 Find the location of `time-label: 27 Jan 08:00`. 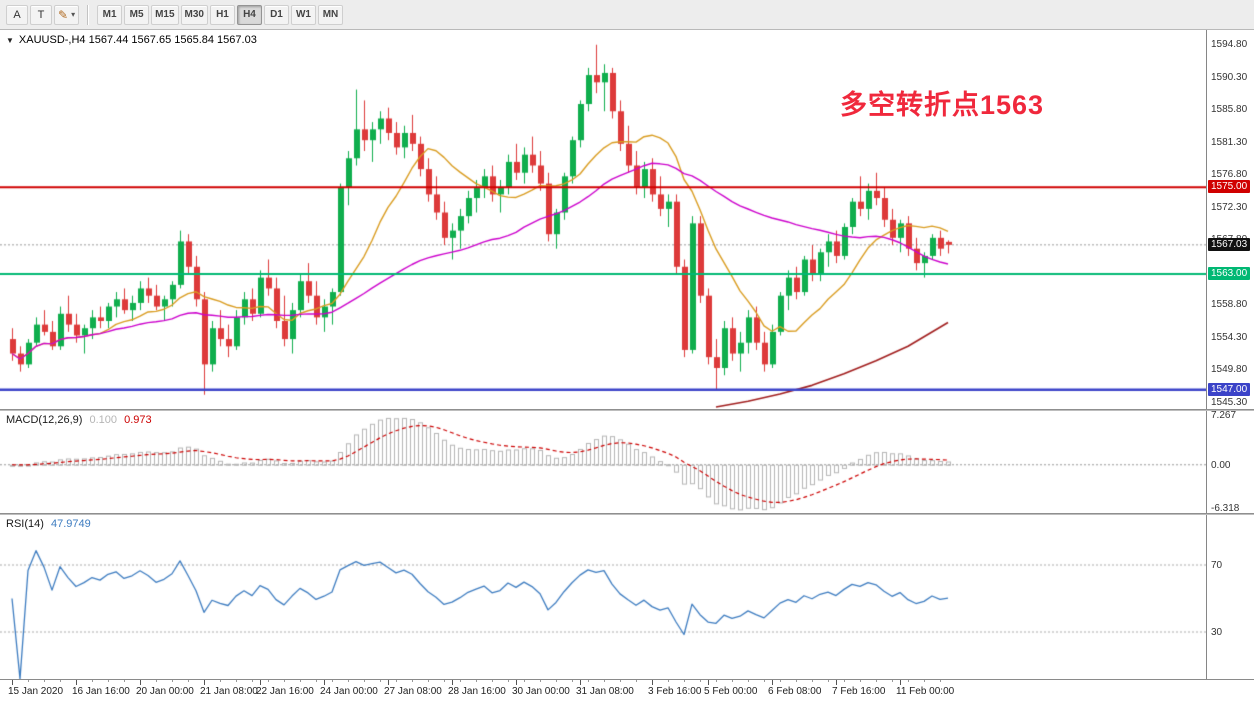

time-label: 27 Jan 08:00 is located at coordinates (413, 691).